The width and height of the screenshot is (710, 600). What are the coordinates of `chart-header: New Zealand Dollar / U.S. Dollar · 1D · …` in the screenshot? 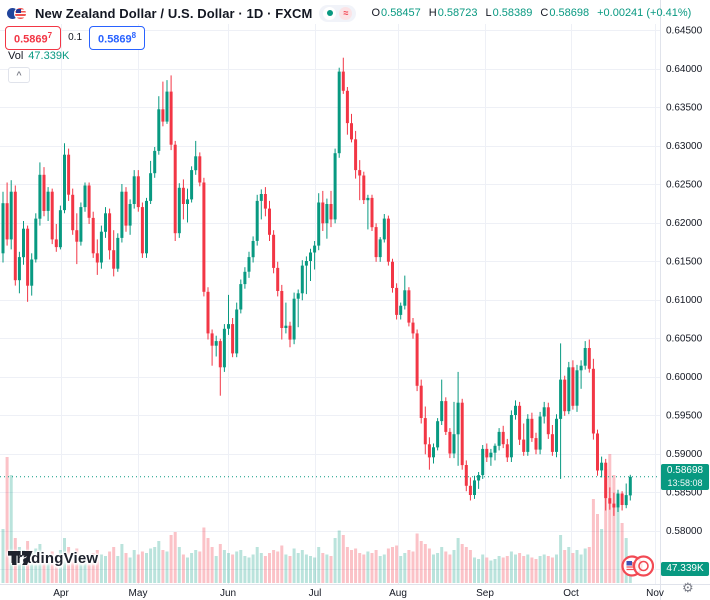 It's located at (348, 13).